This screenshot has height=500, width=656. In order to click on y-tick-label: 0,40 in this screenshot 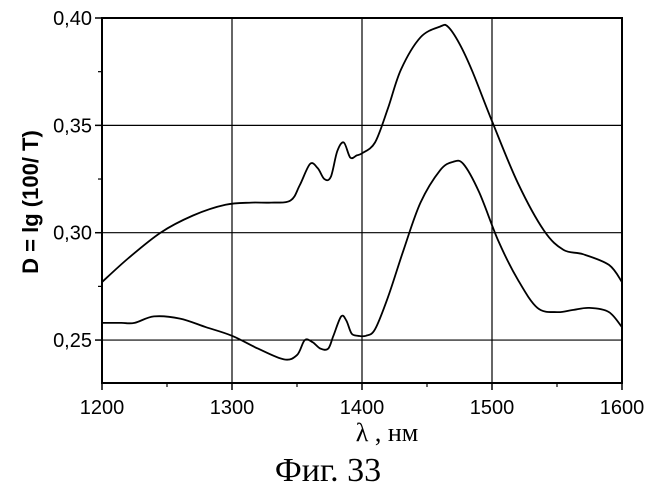, I will do `click(72, 19)`.